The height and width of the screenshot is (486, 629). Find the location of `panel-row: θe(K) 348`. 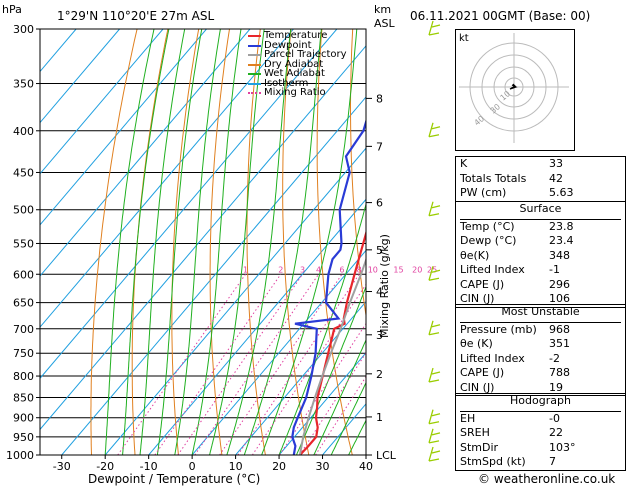

panel-row: θe(K) 348 is located at coordinates (540, 256).